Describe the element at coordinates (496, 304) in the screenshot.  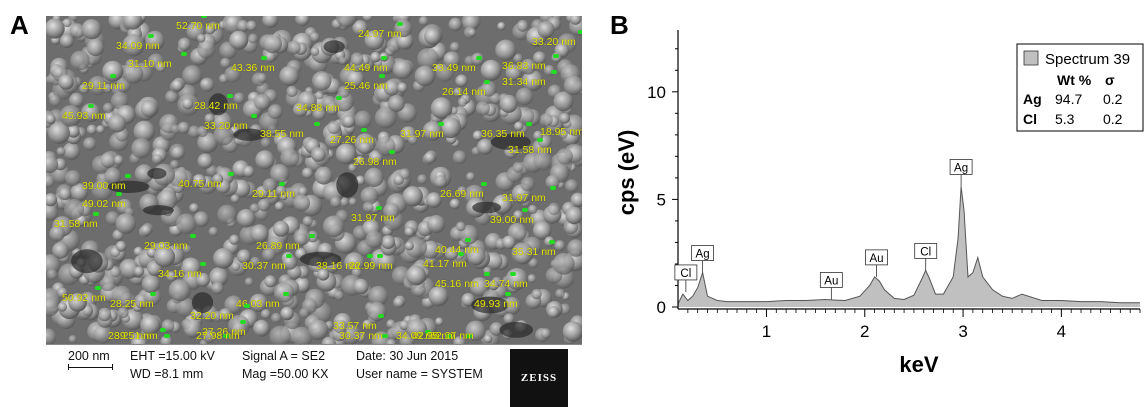
I see `measurement-label: 49.93 nm` at that location.